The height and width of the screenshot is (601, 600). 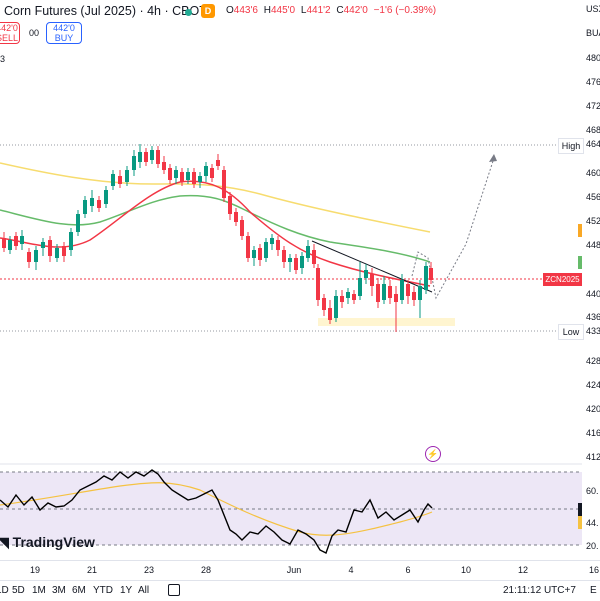 What do you see at coordinates (593, 263) in the screenshot?
I see `ma-green-axis-label: 445` at bounding box center [593, 263].